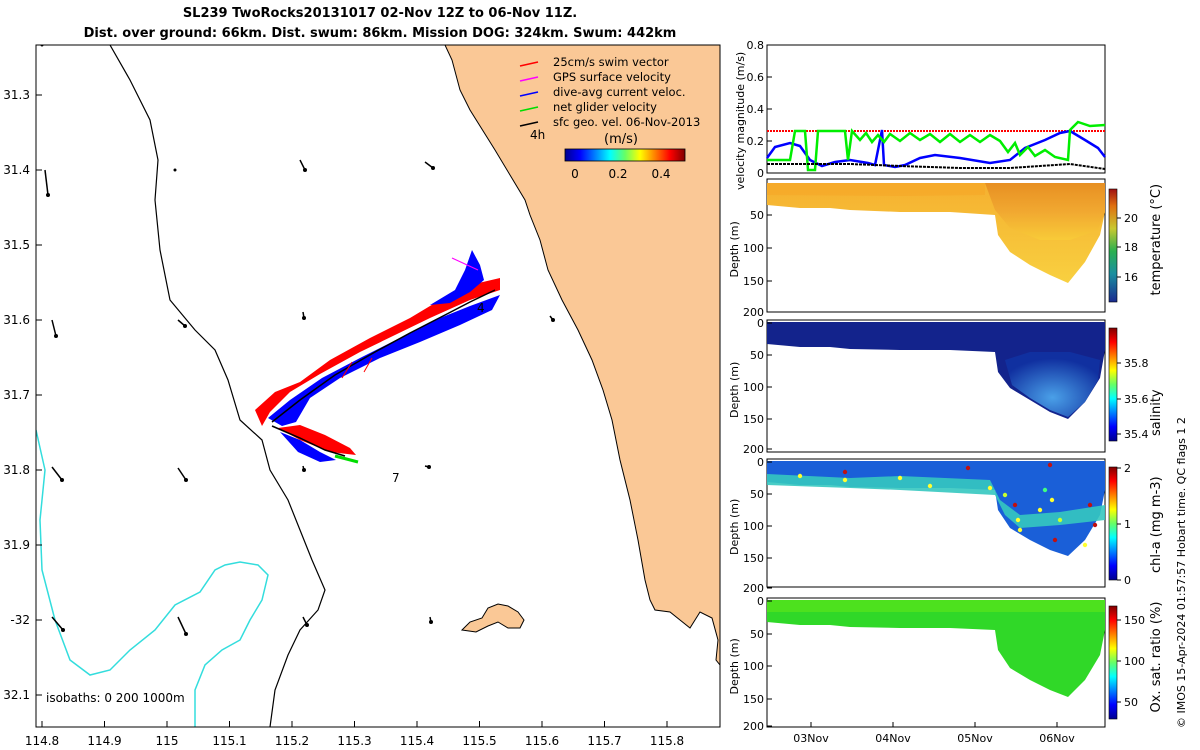 The image size is (1200, 750). Describe the element at coordinates (479, 741) in the screenshot. I see `map-x-tick-label: 115.5` at that location.